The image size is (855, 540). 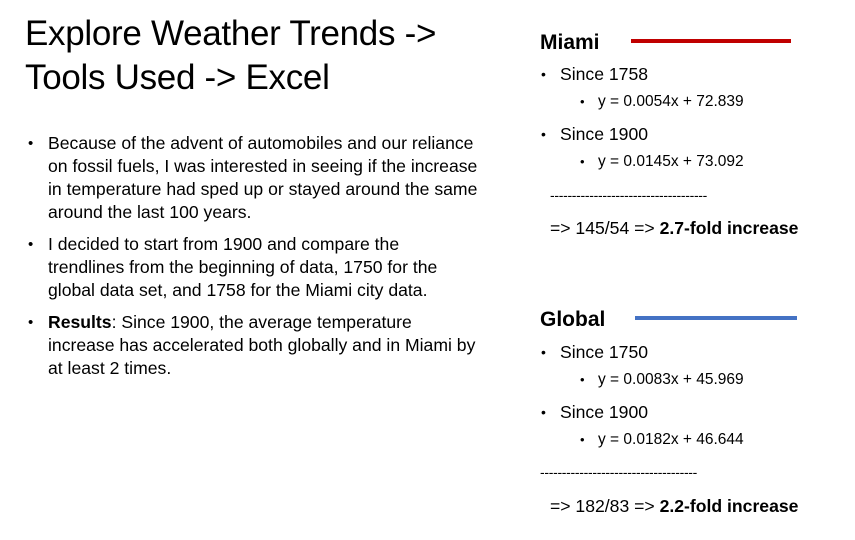 I want to click on miami-result: => 145/54 => 2.7-fold increase, so click(x=674, y=228).